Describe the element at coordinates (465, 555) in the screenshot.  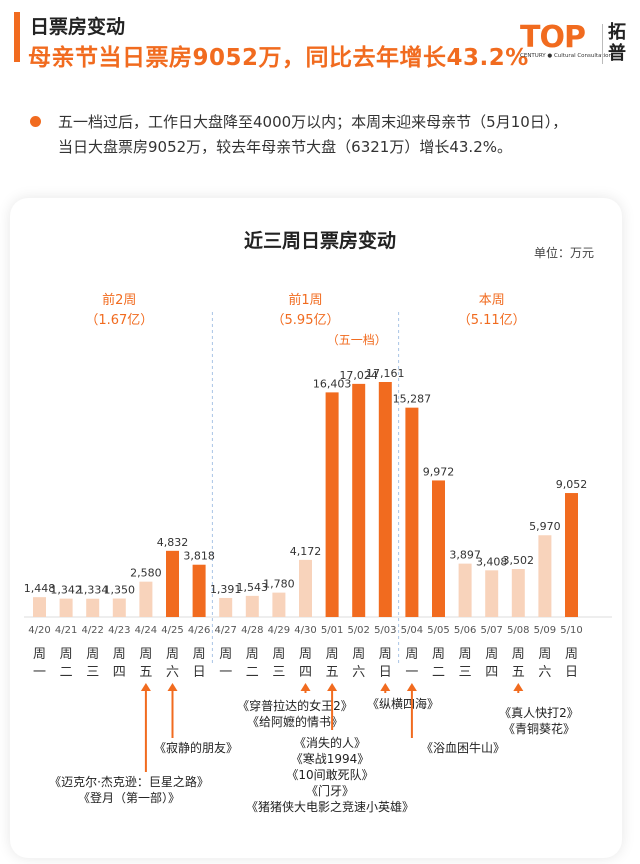
I see `bar-value-label: 3,897` at that location.